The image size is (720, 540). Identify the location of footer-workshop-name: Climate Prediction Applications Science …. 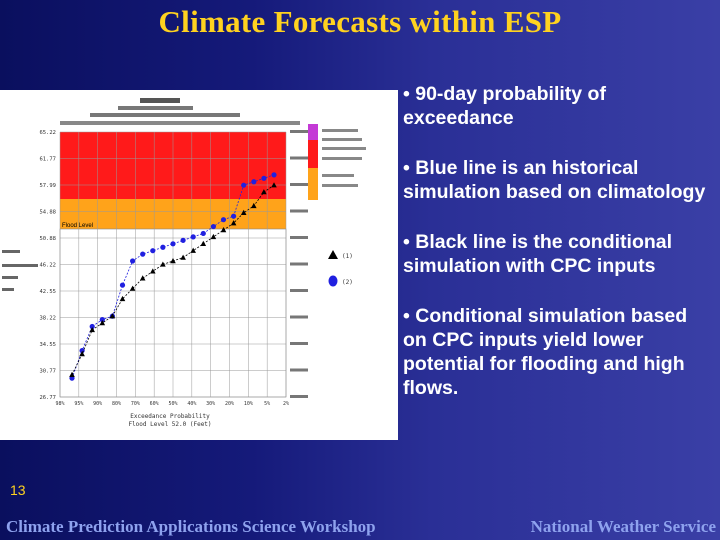
(191, 526).